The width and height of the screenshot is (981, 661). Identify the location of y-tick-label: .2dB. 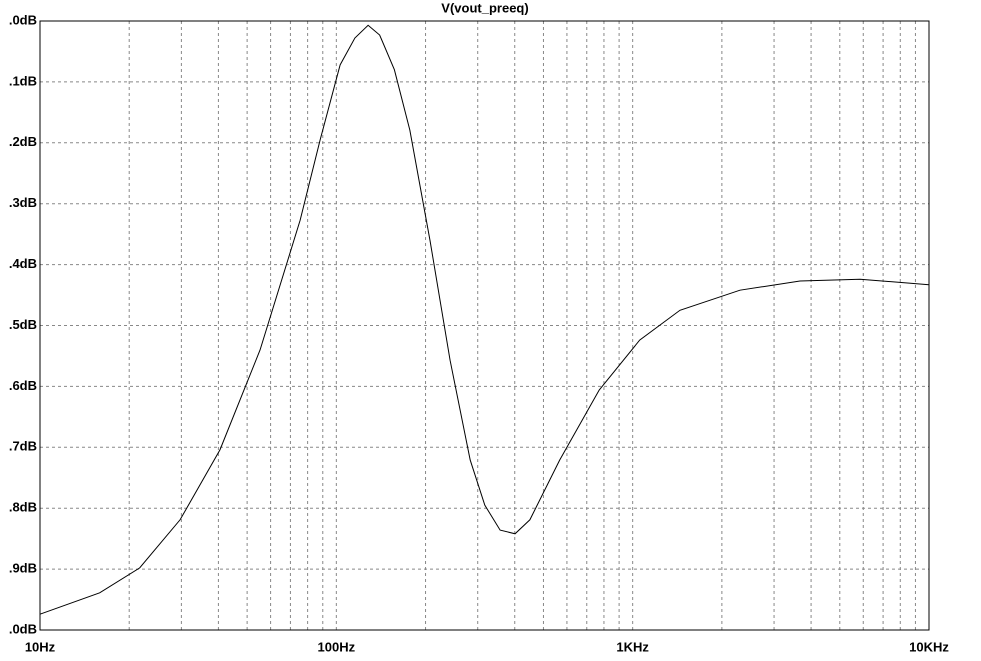
(23, 141).